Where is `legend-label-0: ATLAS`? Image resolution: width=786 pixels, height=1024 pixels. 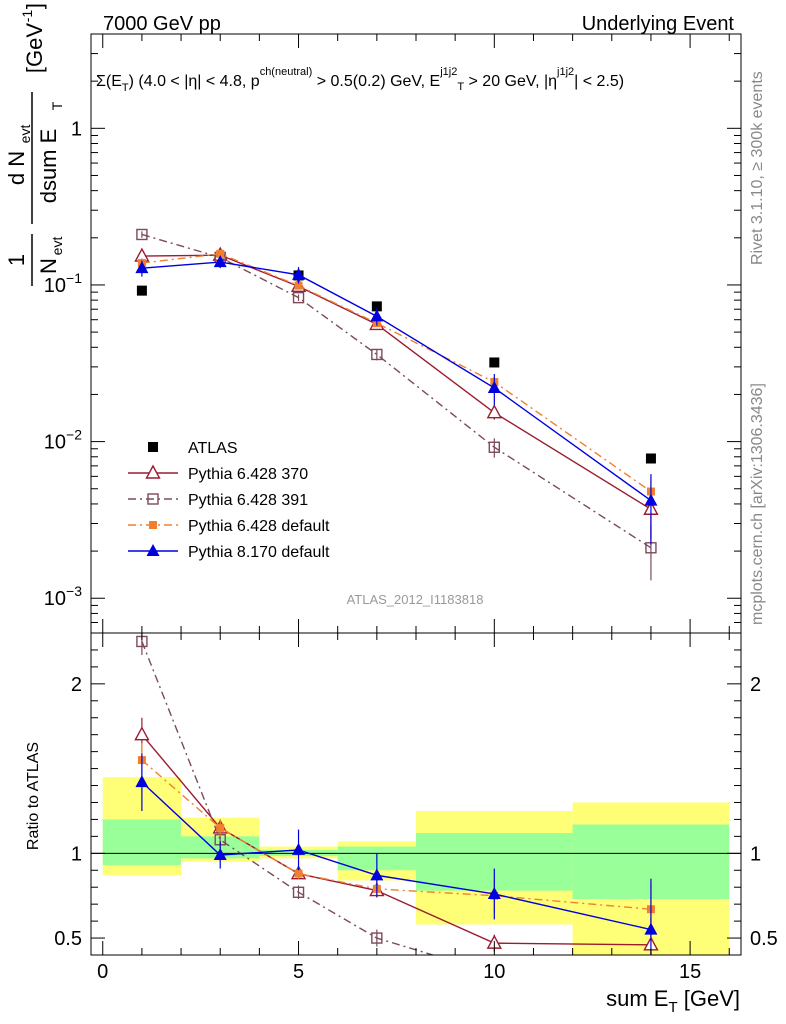
legend-label-0: ATLAS is located at coordinates (213, 448).